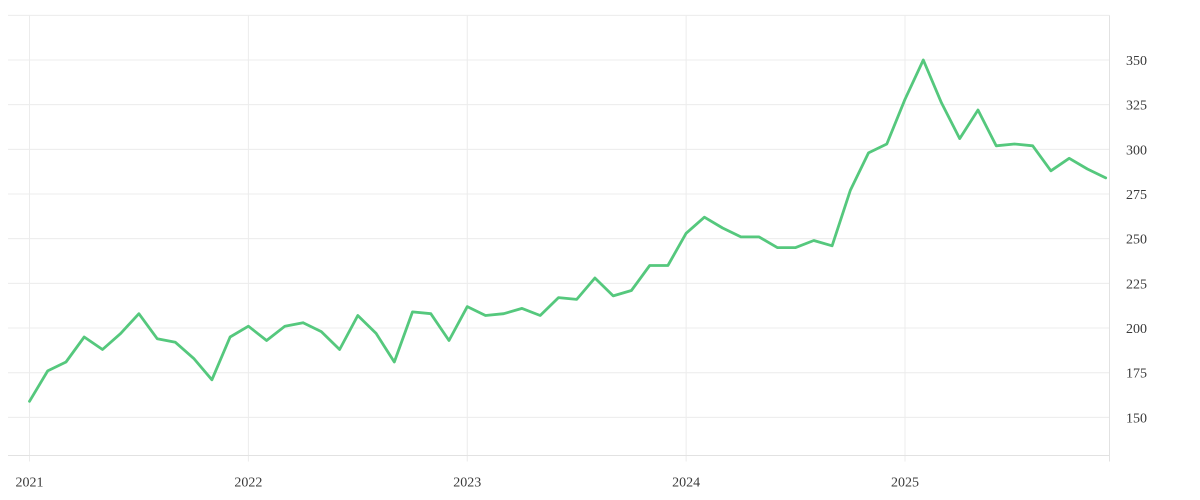  I want to click on y-axis-tick-label: 275, so click(1136, 195).